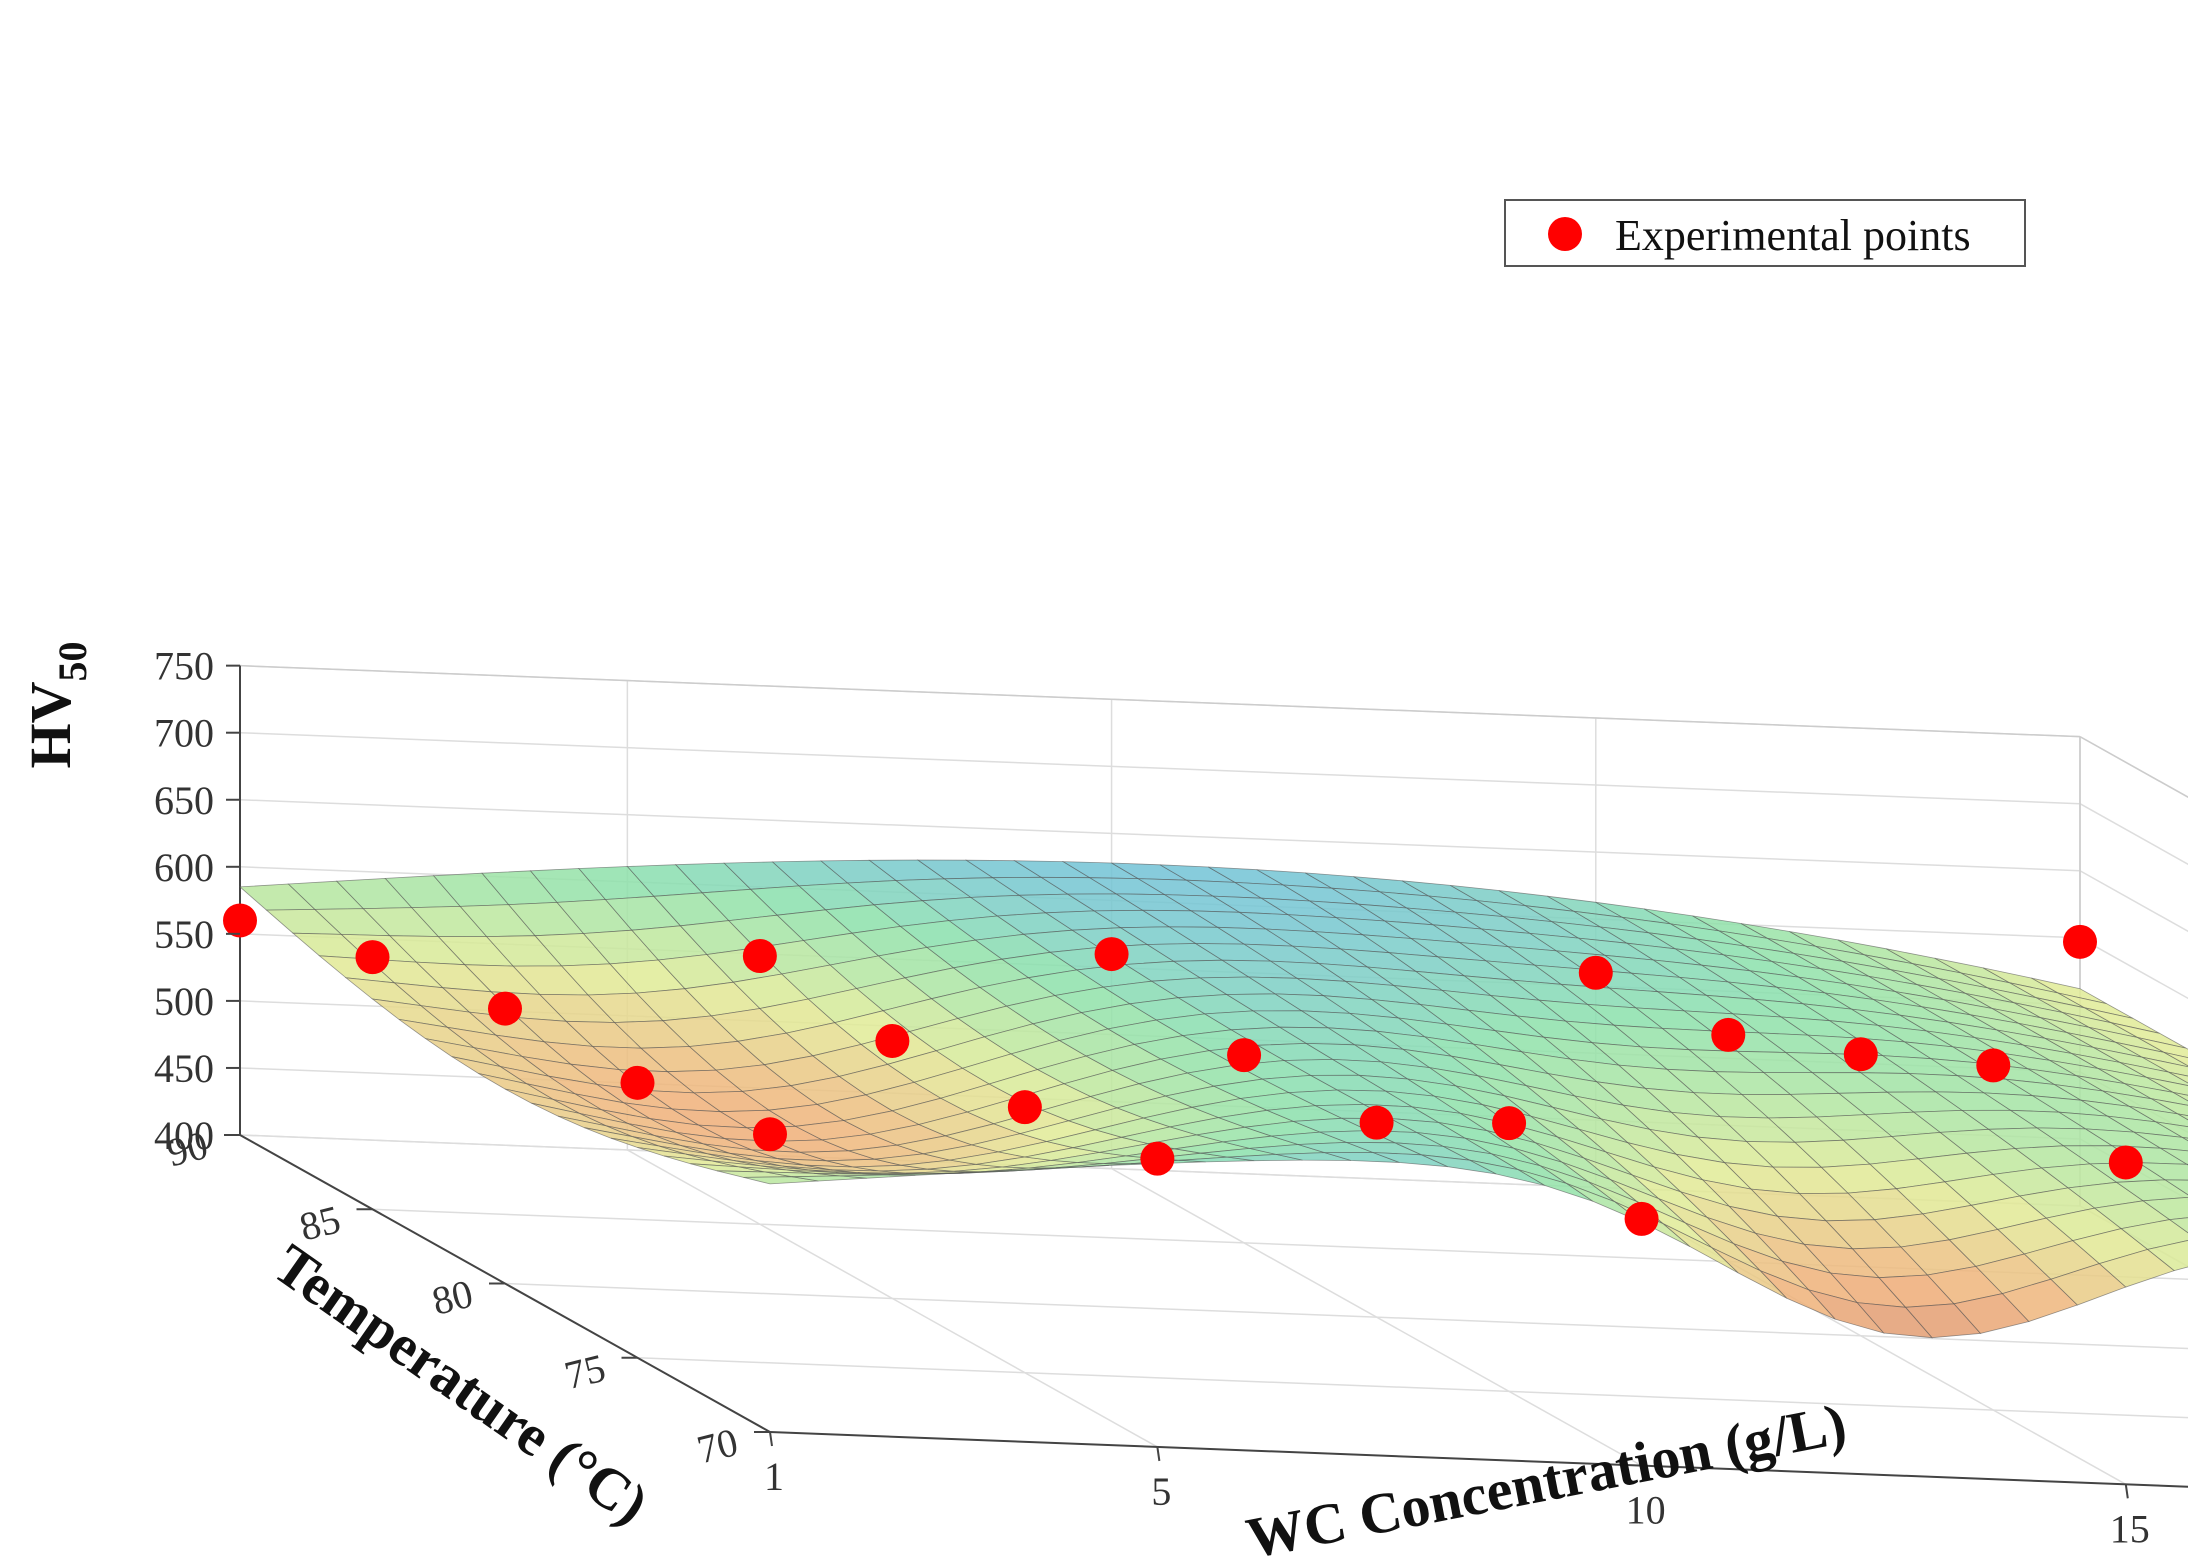 This screenshot has width=2188, height=1558. I want to click on z-tick-label: 650, so click(184, 800).